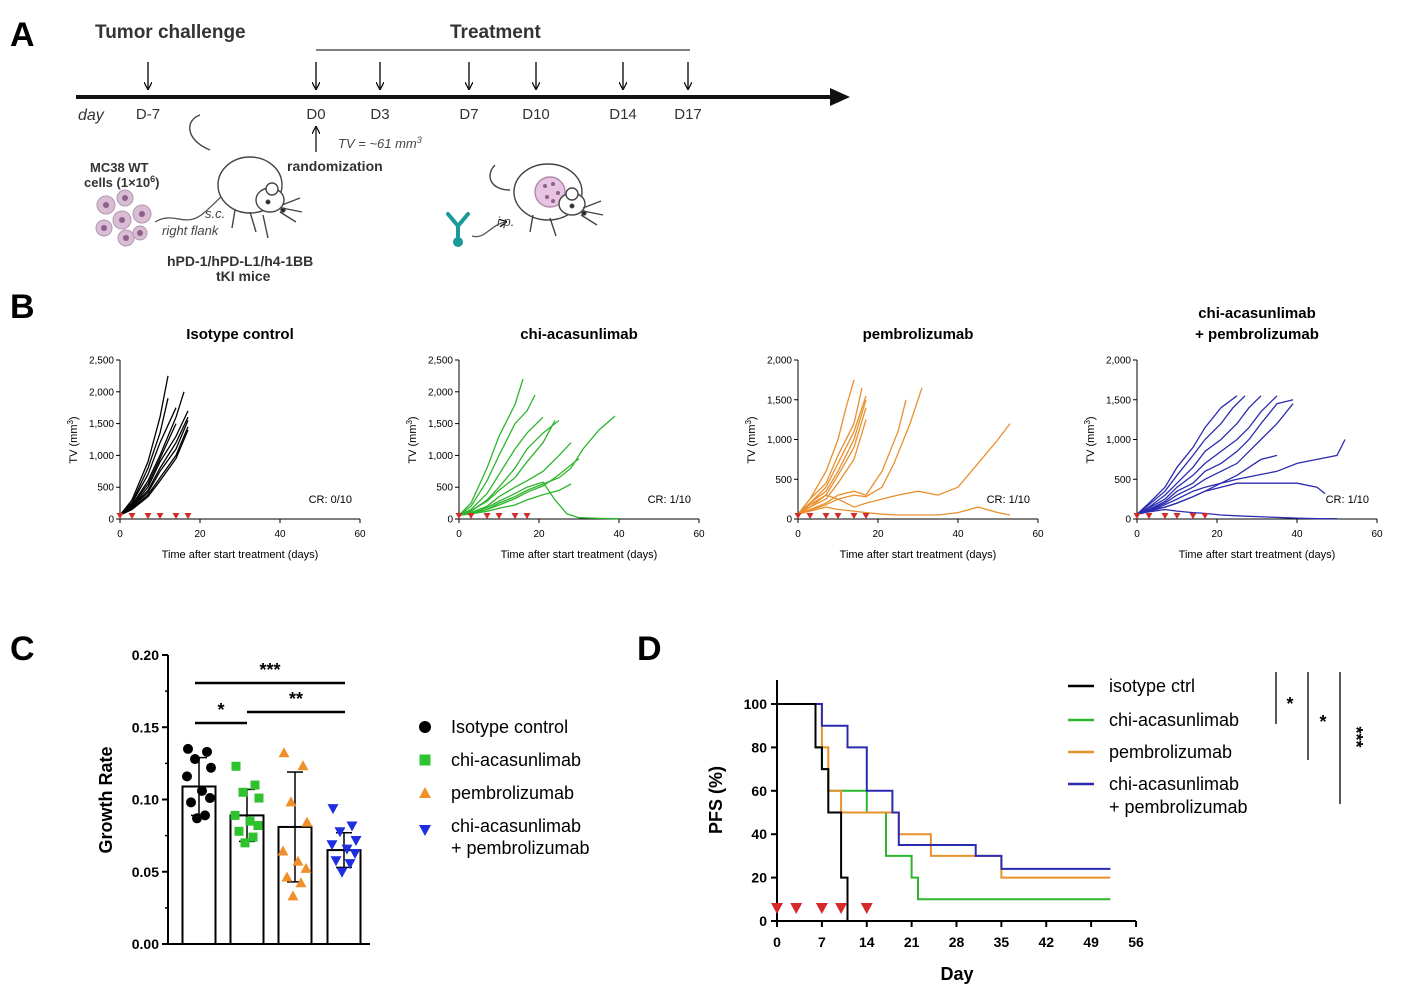  What do you see at coordinates (240, 555) in the screenshot?
I see `x-axis-label: Time after start treatment (days)` at bounding box center [240, 555].